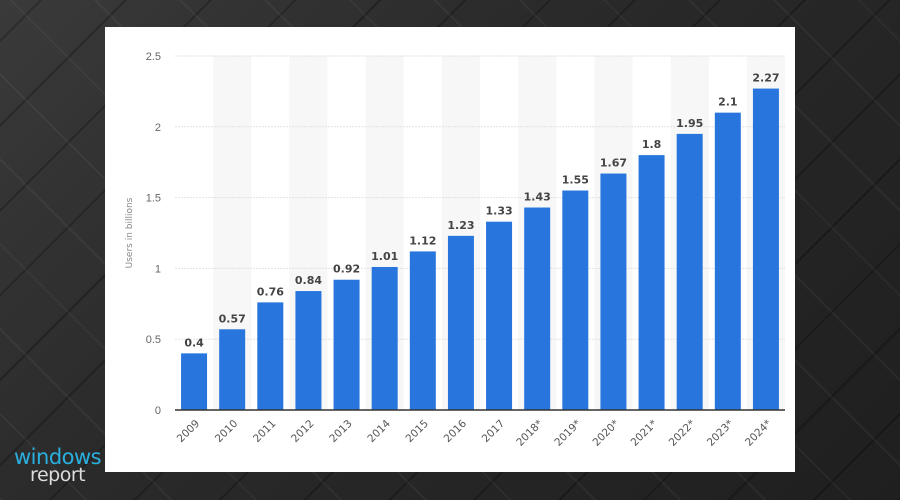 This screenshot has width=900, height=500. What do you see at coordinates (493, 431) in the screenshot?
I see `x-tick-label: 2017` at bounding box center [493, 431].